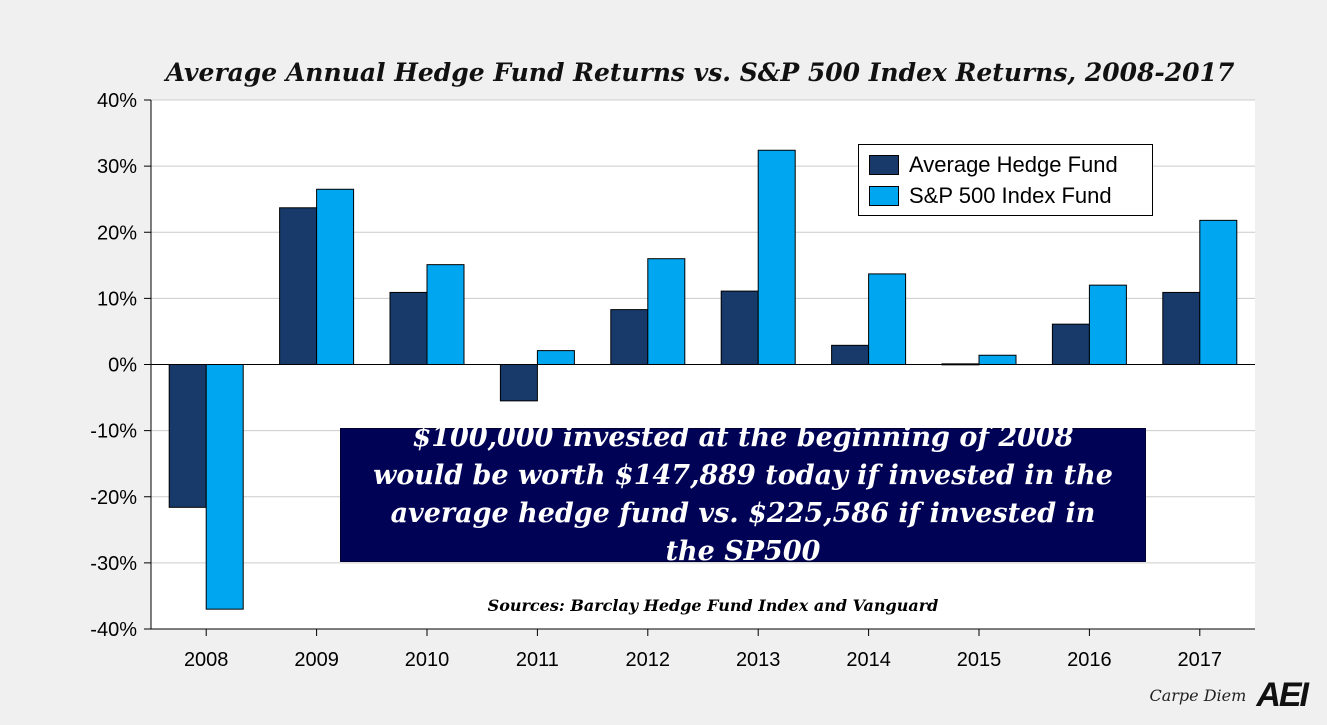 This screenshot has width=1327, height=725. What do you see at coordinates (187, 436) in the screenshot?
I see `bar-hedge-fund-2008` at bounding box center [187, 436].